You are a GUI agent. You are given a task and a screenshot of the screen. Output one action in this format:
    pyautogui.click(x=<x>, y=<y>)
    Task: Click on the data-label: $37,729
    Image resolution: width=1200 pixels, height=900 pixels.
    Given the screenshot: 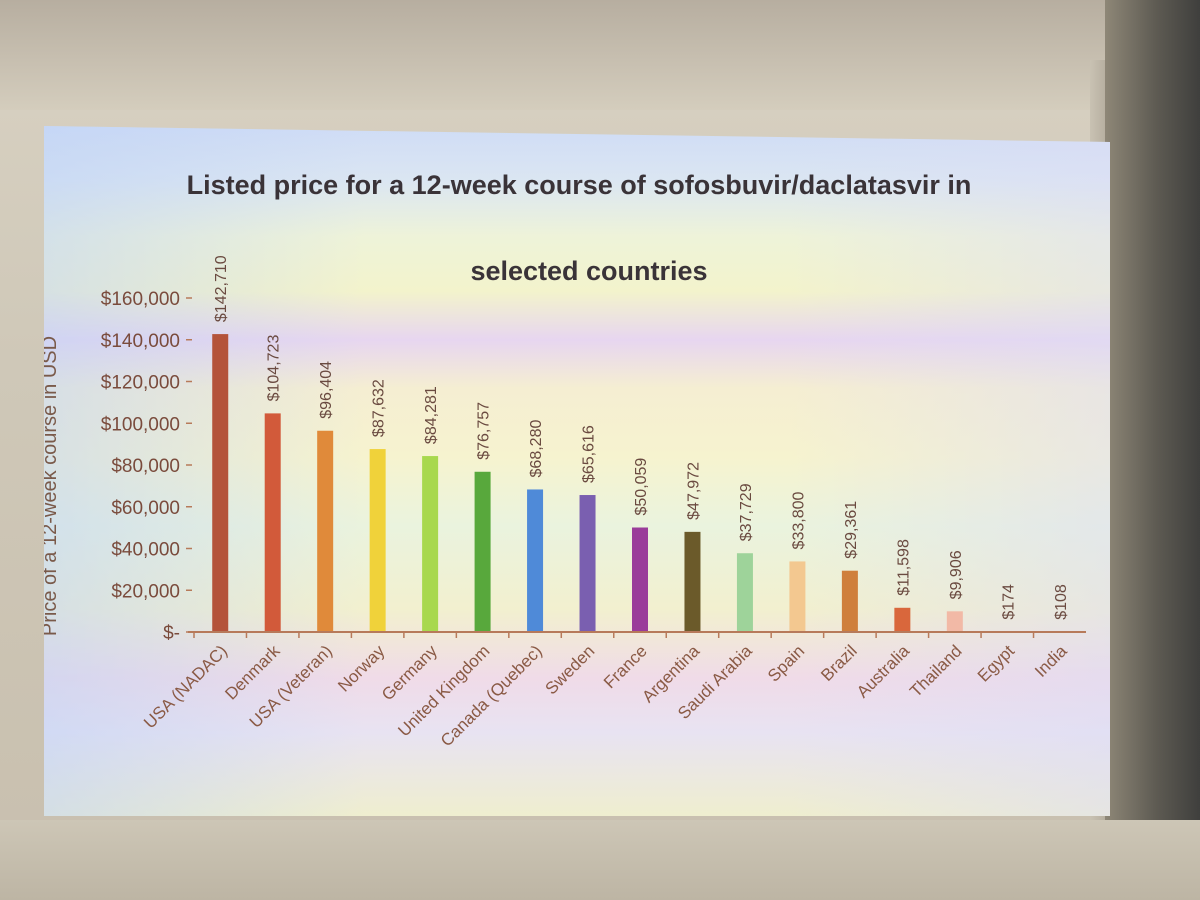 What is the action you would take?
    pyautogui.click(x=746, y=512)
    